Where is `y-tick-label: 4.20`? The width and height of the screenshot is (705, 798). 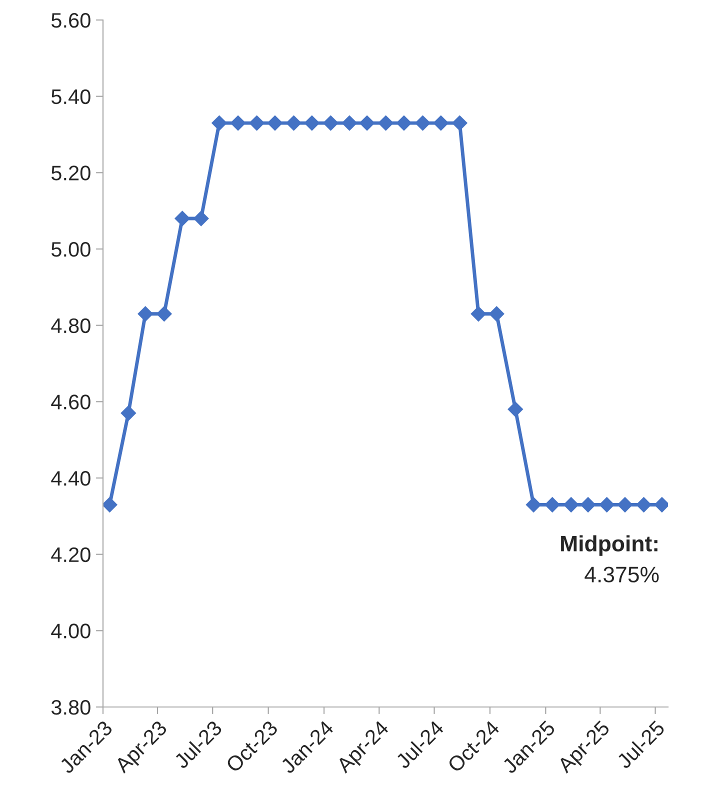
y-tick-label: 4.20 is located at coordinates (70, 554).